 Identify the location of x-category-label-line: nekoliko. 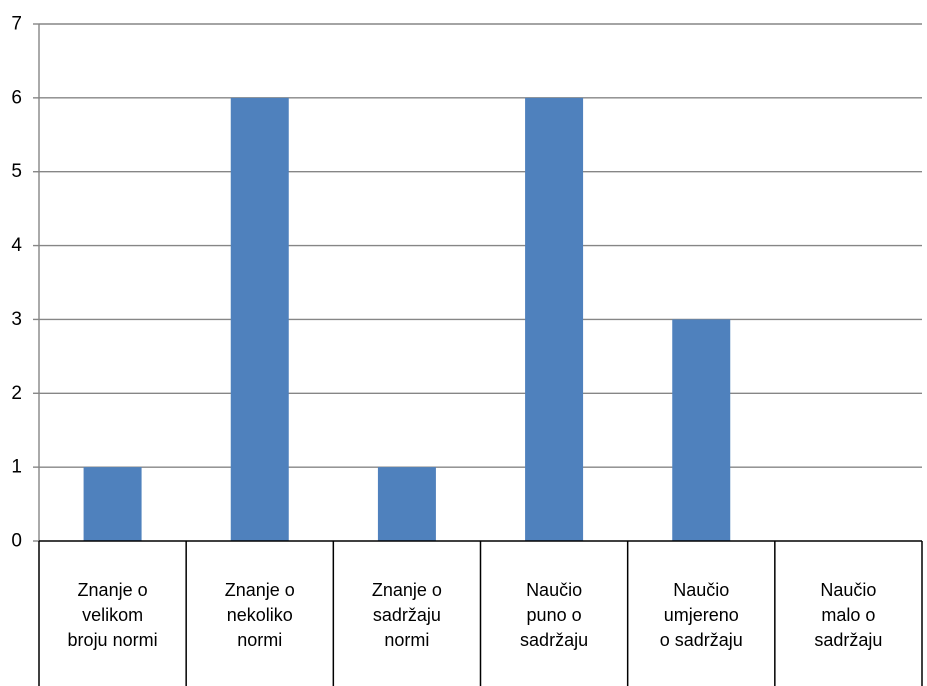
(260, 615).